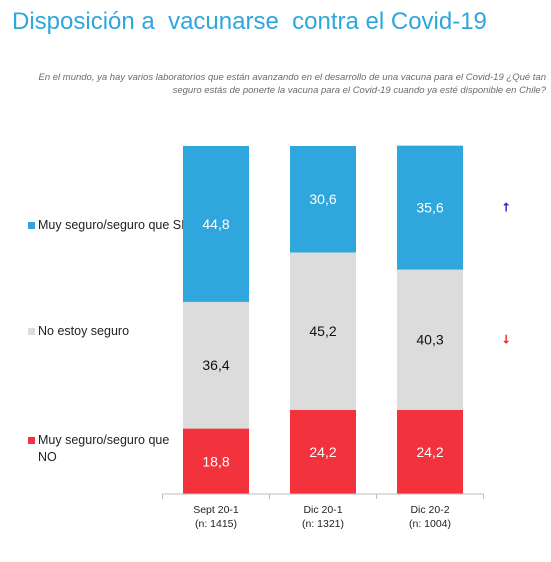 This screenshot has width=551, height=562. I want to click on data-label: 35,6, so click(429, 208).